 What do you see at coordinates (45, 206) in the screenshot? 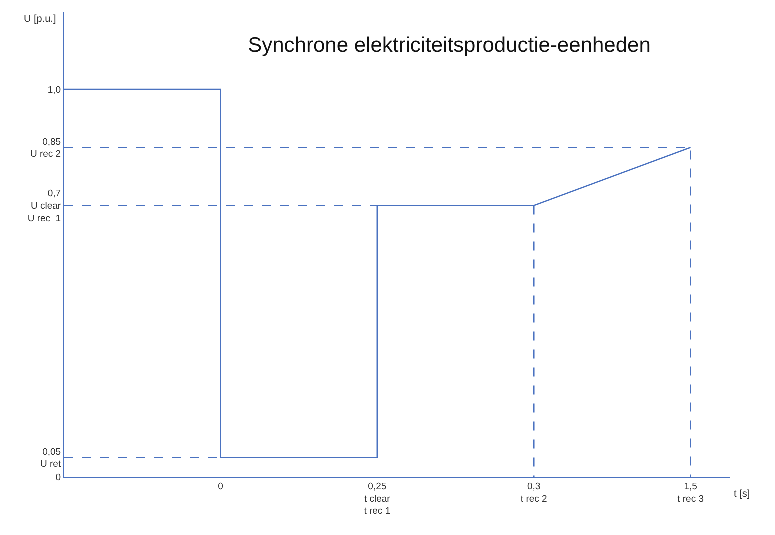
I see `y-tick-label: 0,7 U clear U rec 1` at bounding box center [45, 206].